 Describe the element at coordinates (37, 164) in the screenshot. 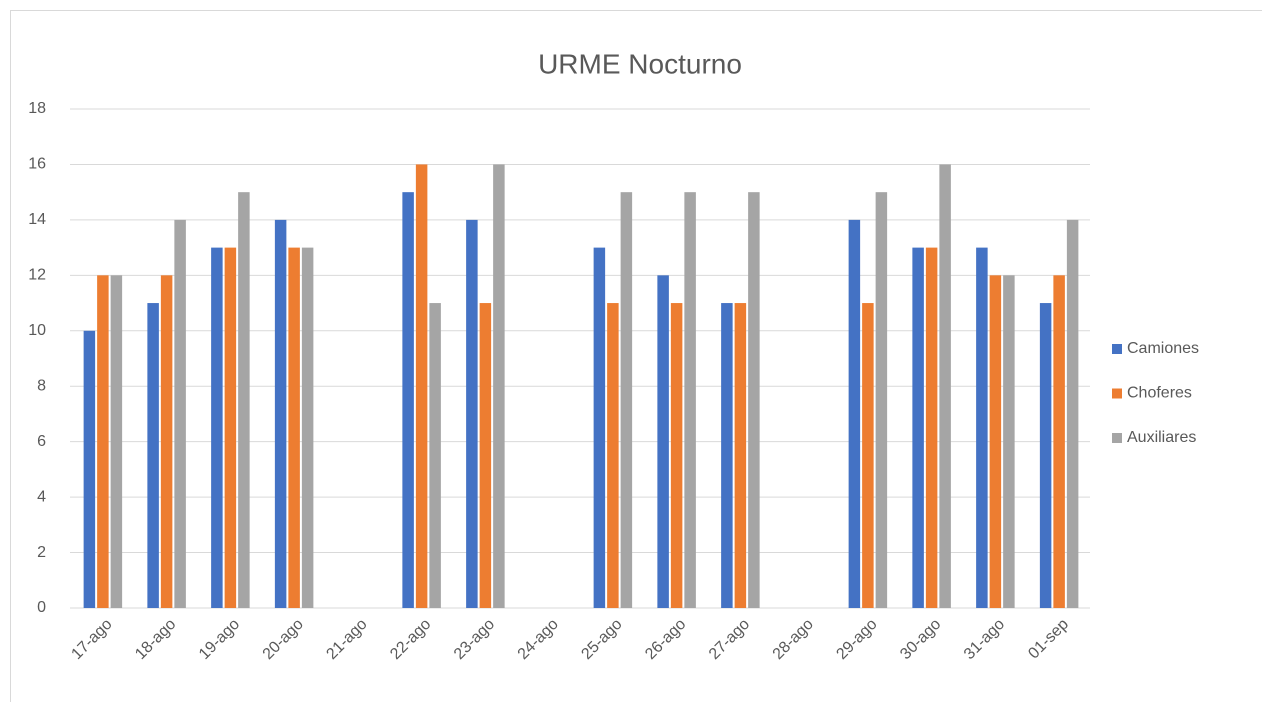

I see `y-tick-label: 16` at that location.